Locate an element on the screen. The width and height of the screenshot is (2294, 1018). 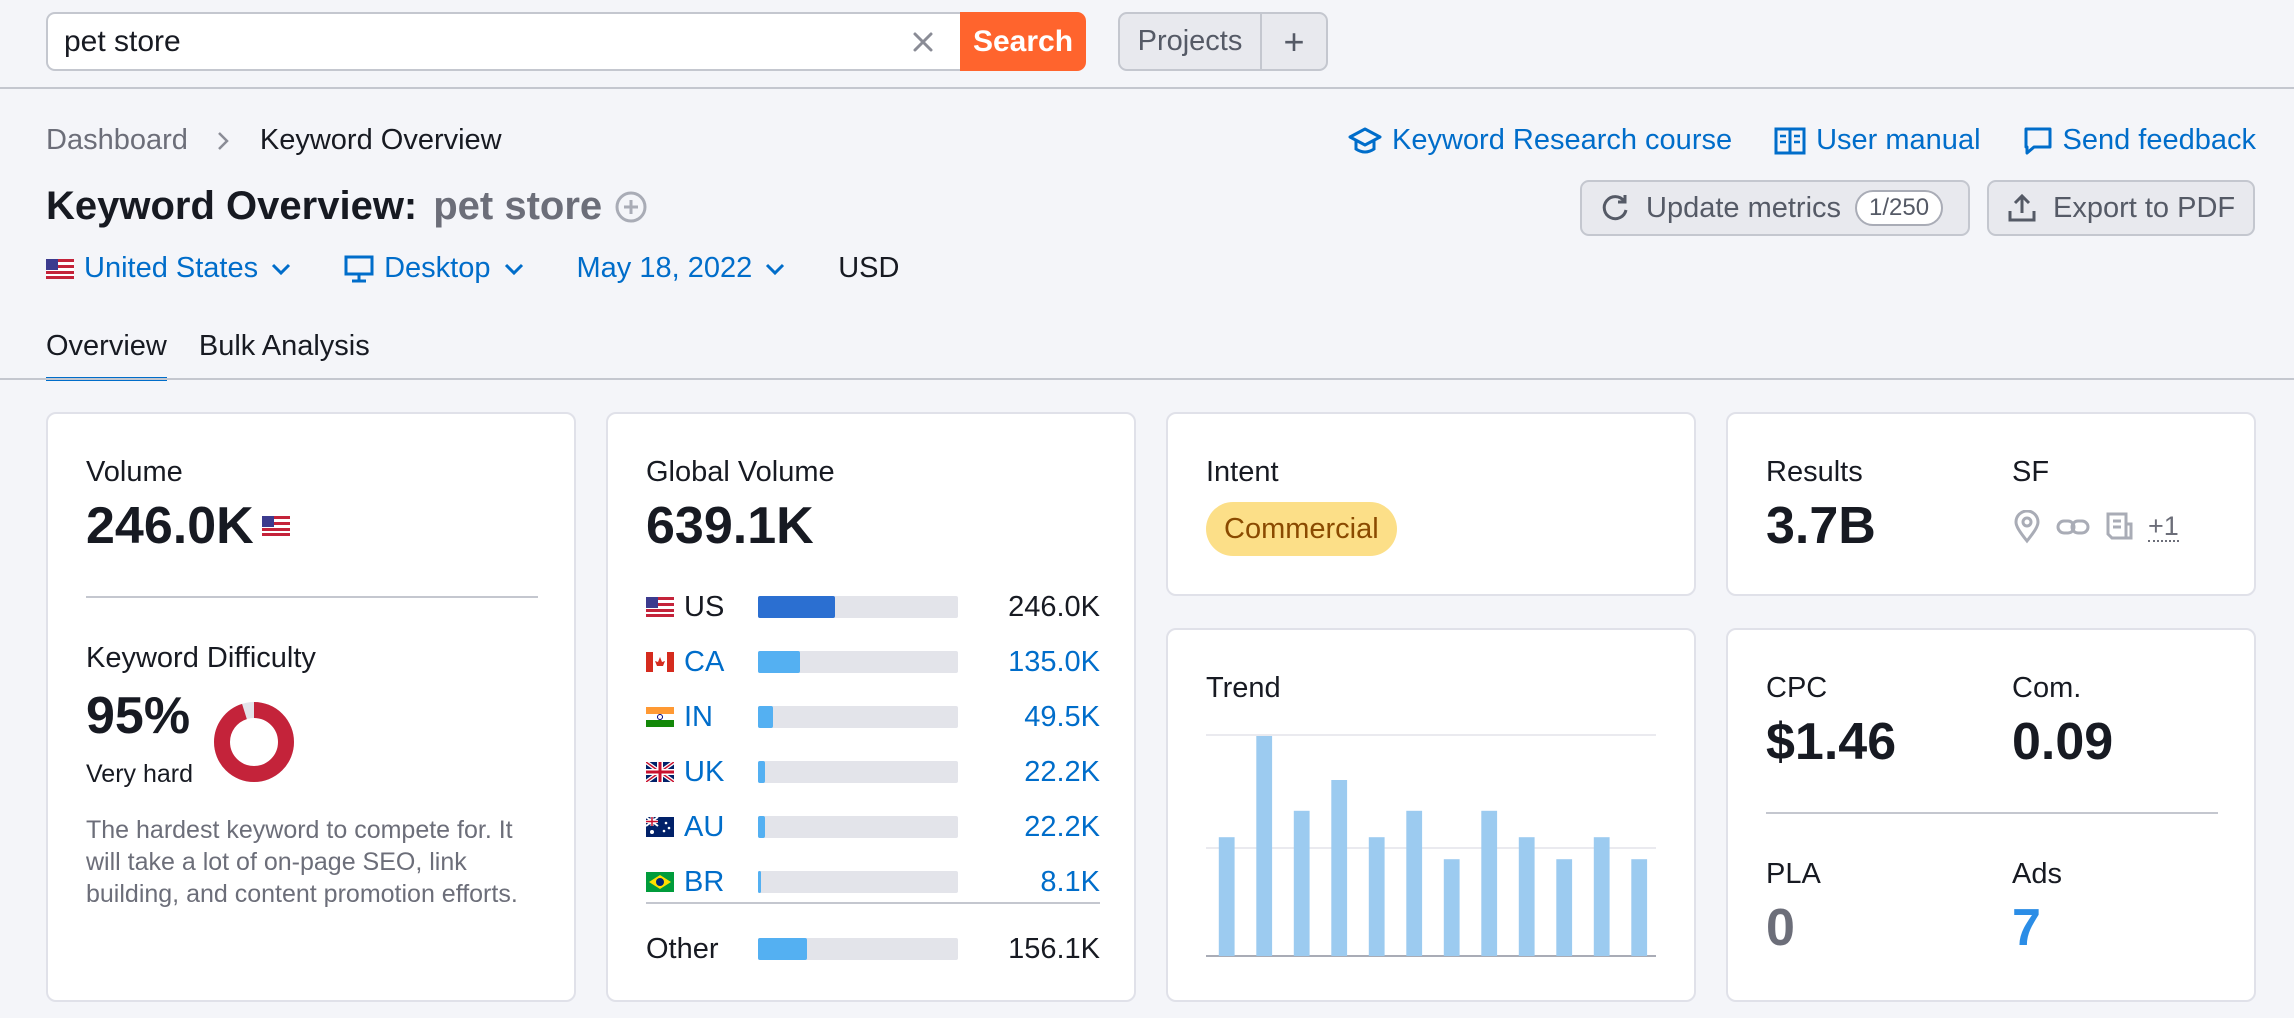
send-feedback-link: Send feedback is located at coordinates (2139, 140).